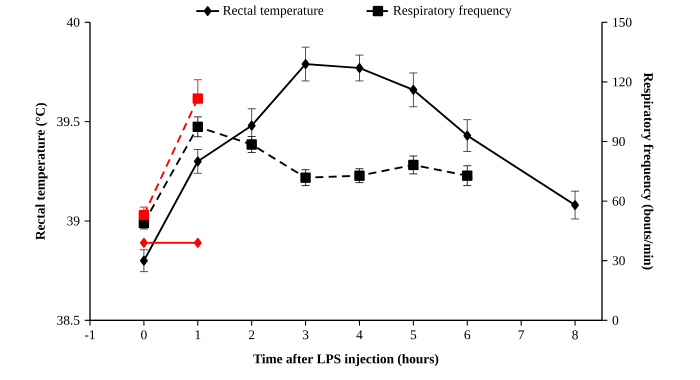 The height and width of the screenshot is (380, 700). I want to click on x-tick-label: 2, so click(251, 335).